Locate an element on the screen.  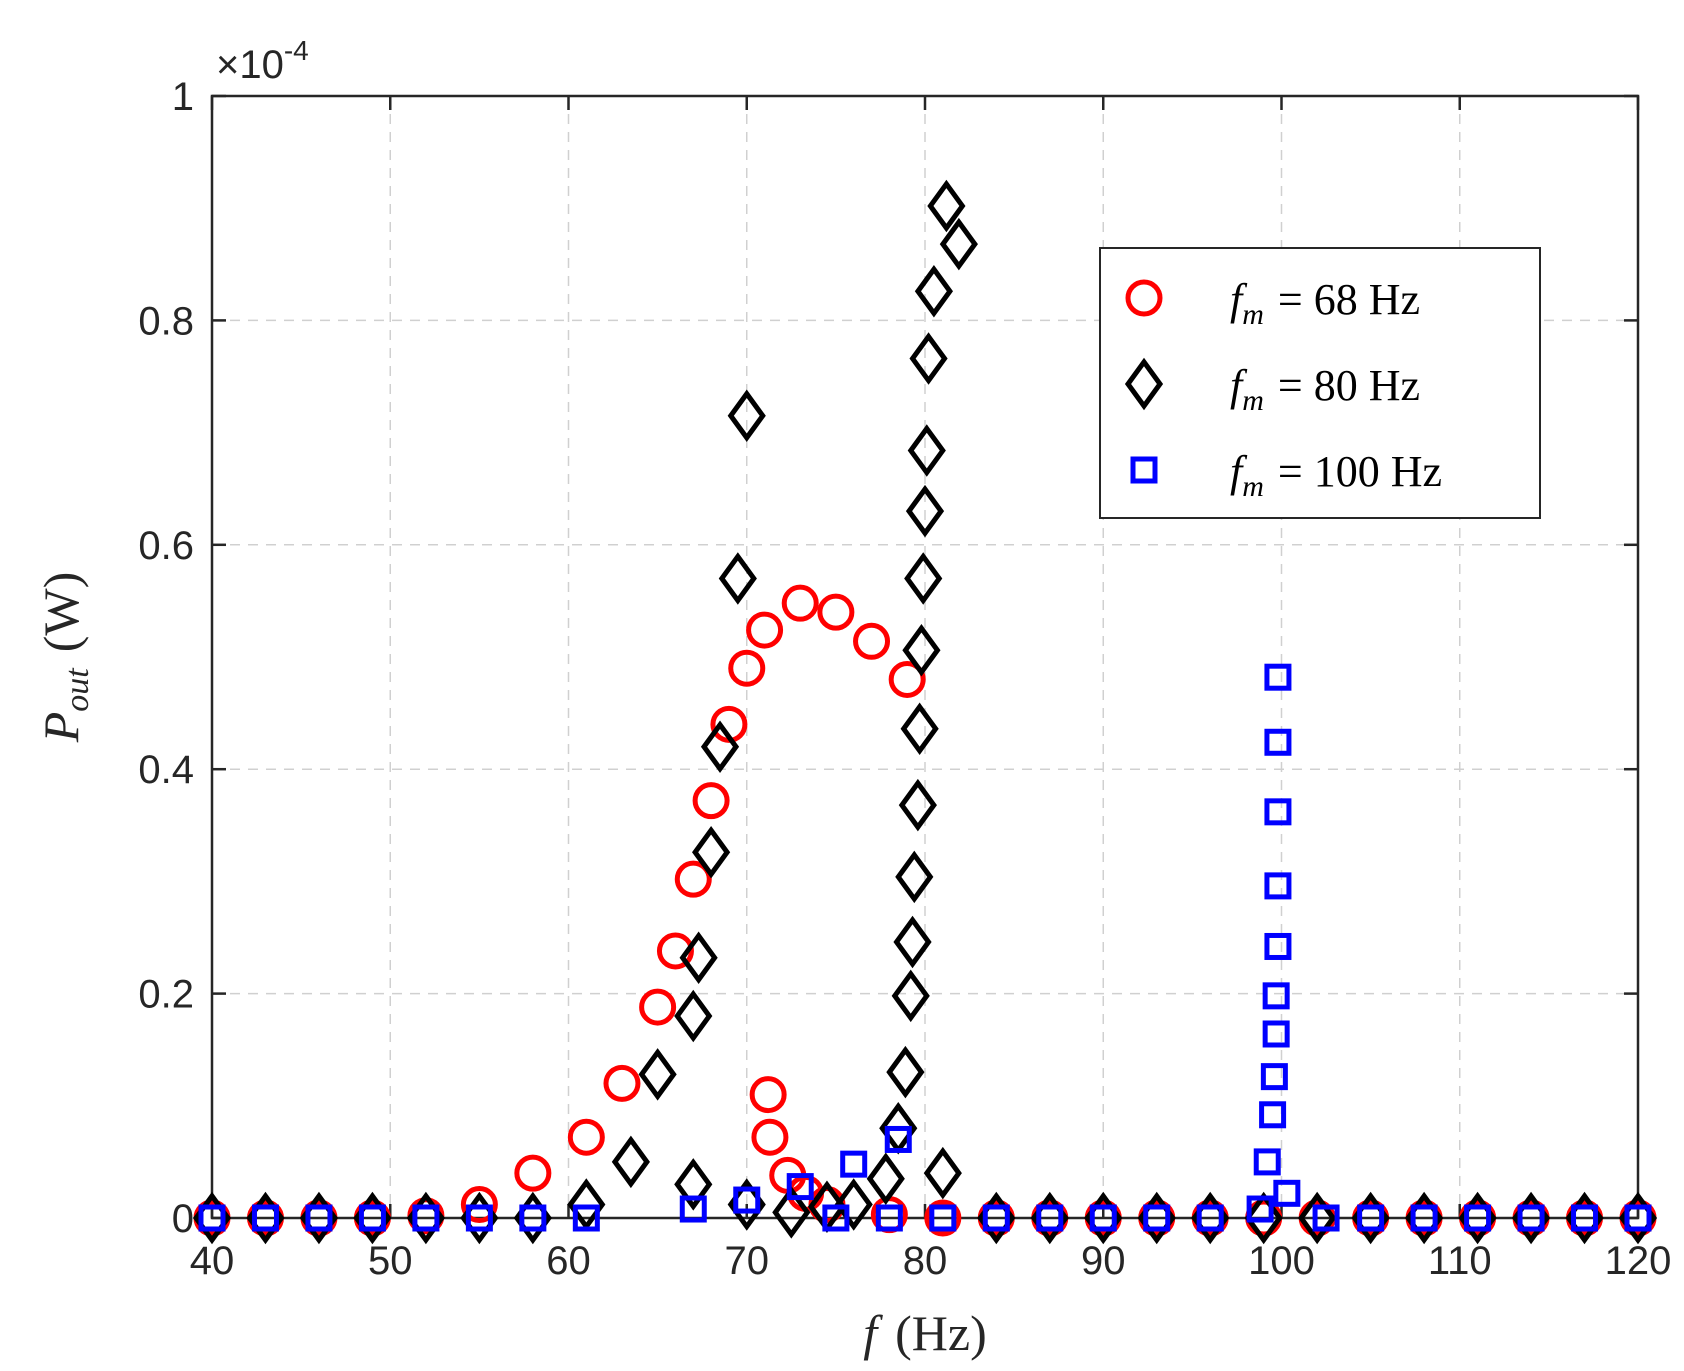
legend-circle-marker is located at coordinates (1144, 298).